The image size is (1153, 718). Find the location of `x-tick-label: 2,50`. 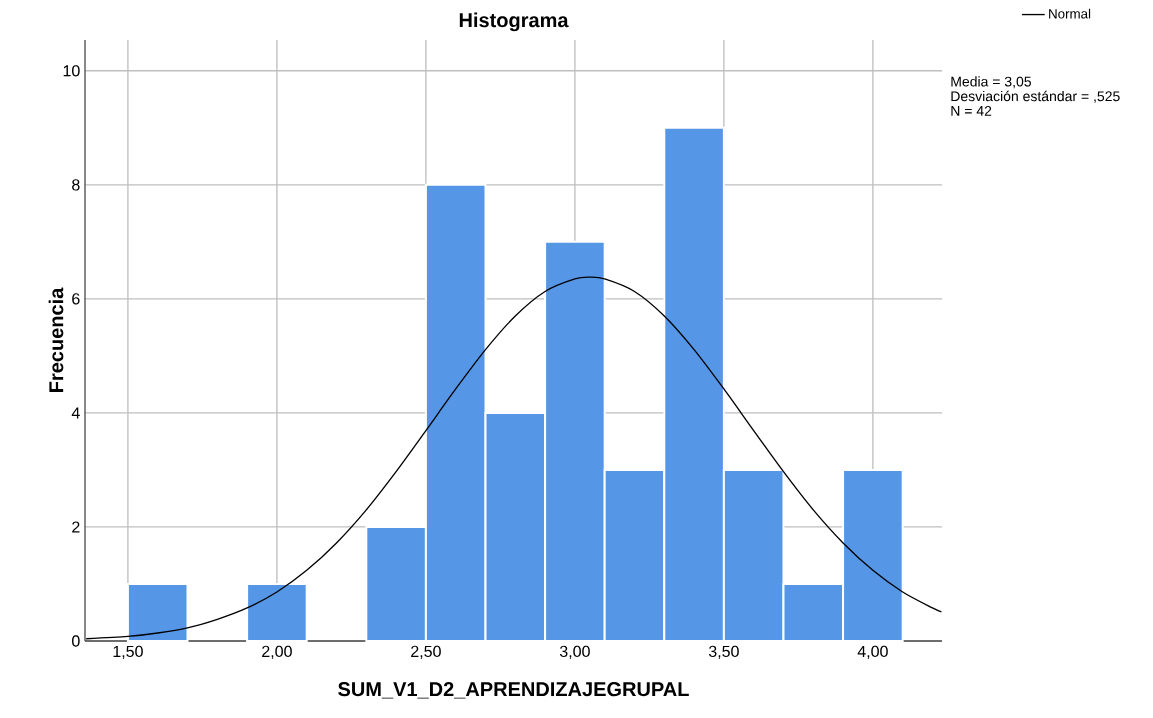

x-tick-label: 2,50 is located at coordinates (426, 652).